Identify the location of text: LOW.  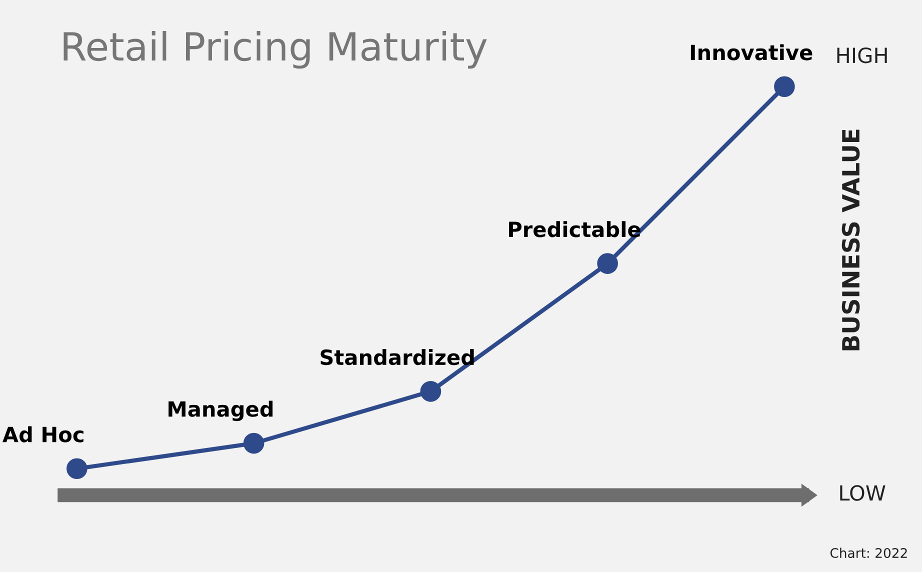
(863, 493).